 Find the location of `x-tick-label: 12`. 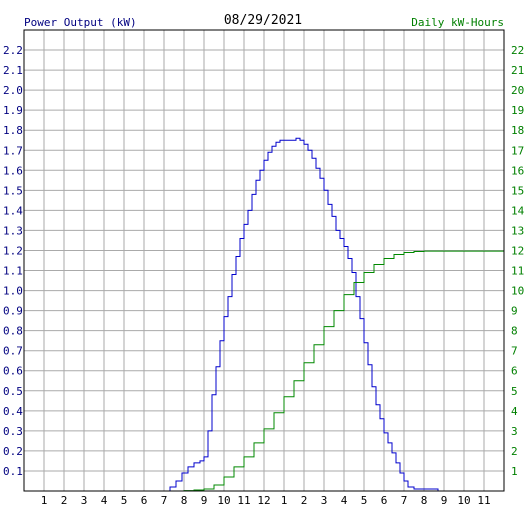

x-tick-label: 12 is located at coordinates (263, 500).